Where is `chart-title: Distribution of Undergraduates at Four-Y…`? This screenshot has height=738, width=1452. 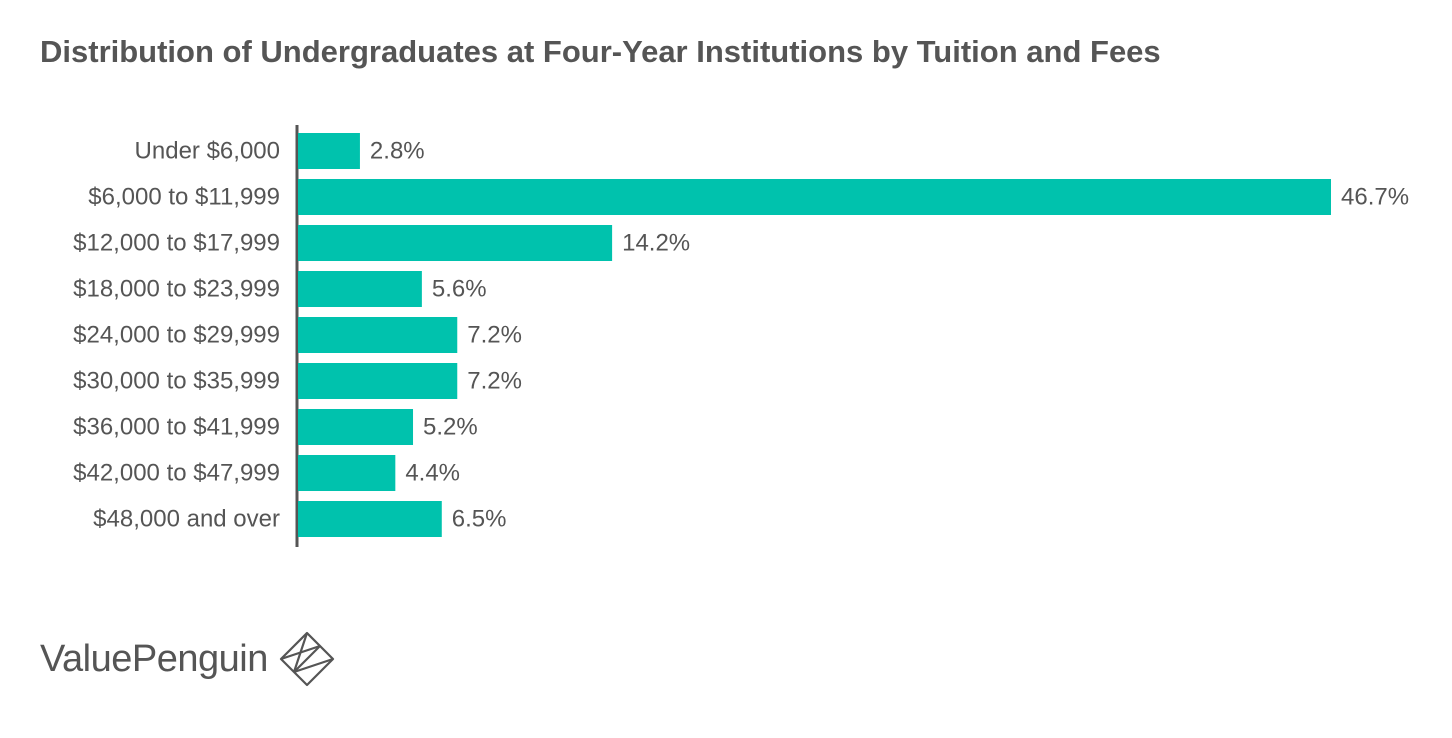 chart-title: Distribution of Undergraduates at Four-Y… is located at coordinates (600, 51).